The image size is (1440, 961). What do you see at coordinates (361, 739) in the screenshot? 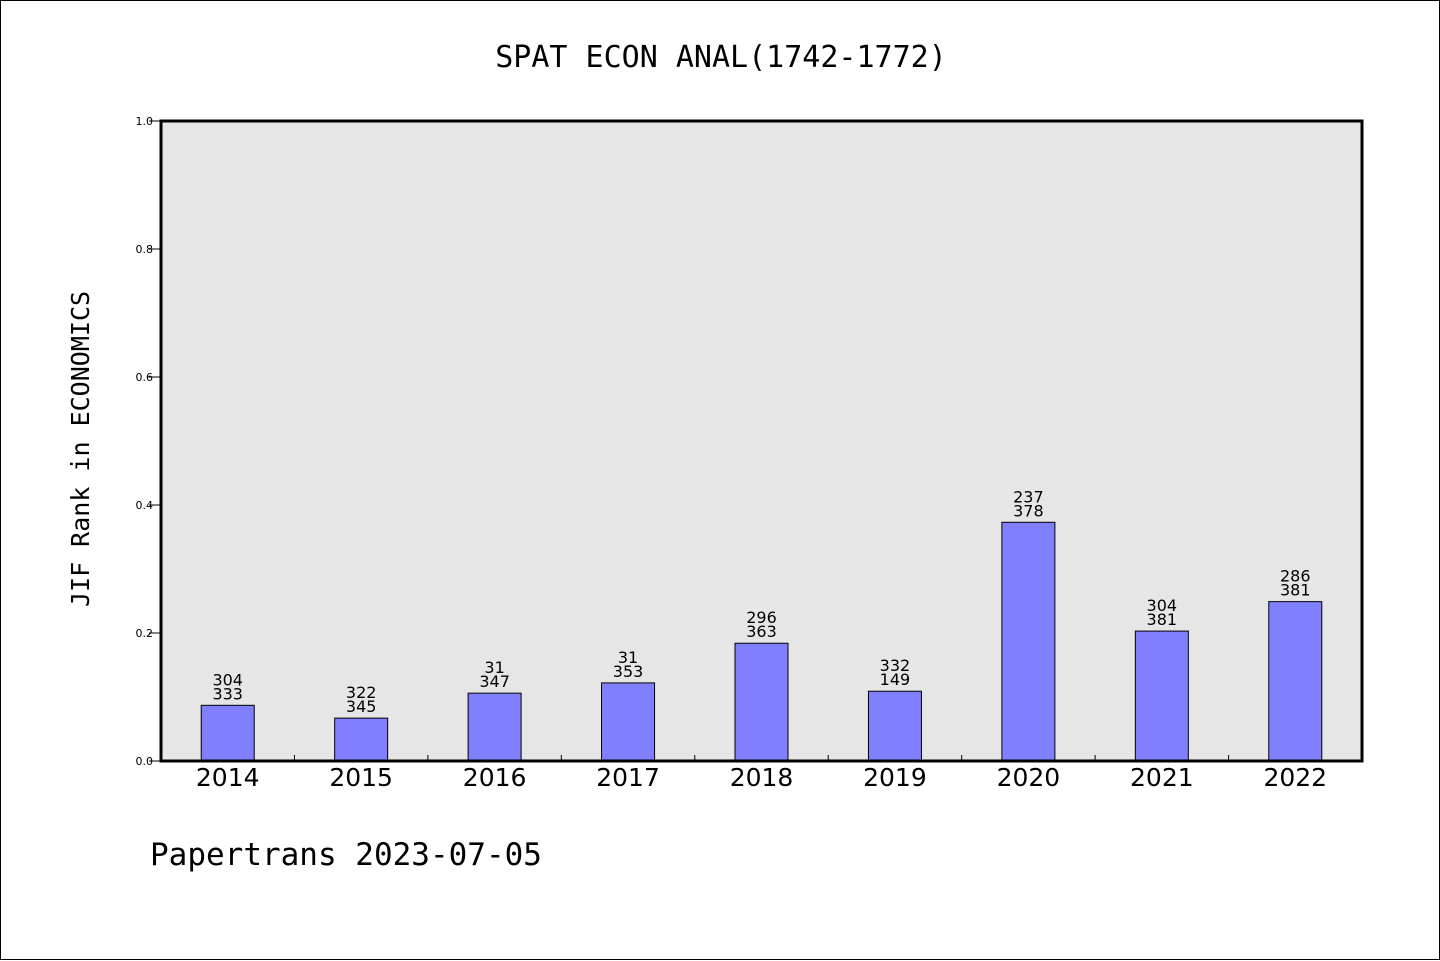
I see `bar-2015` at bounding box center [361, 739].